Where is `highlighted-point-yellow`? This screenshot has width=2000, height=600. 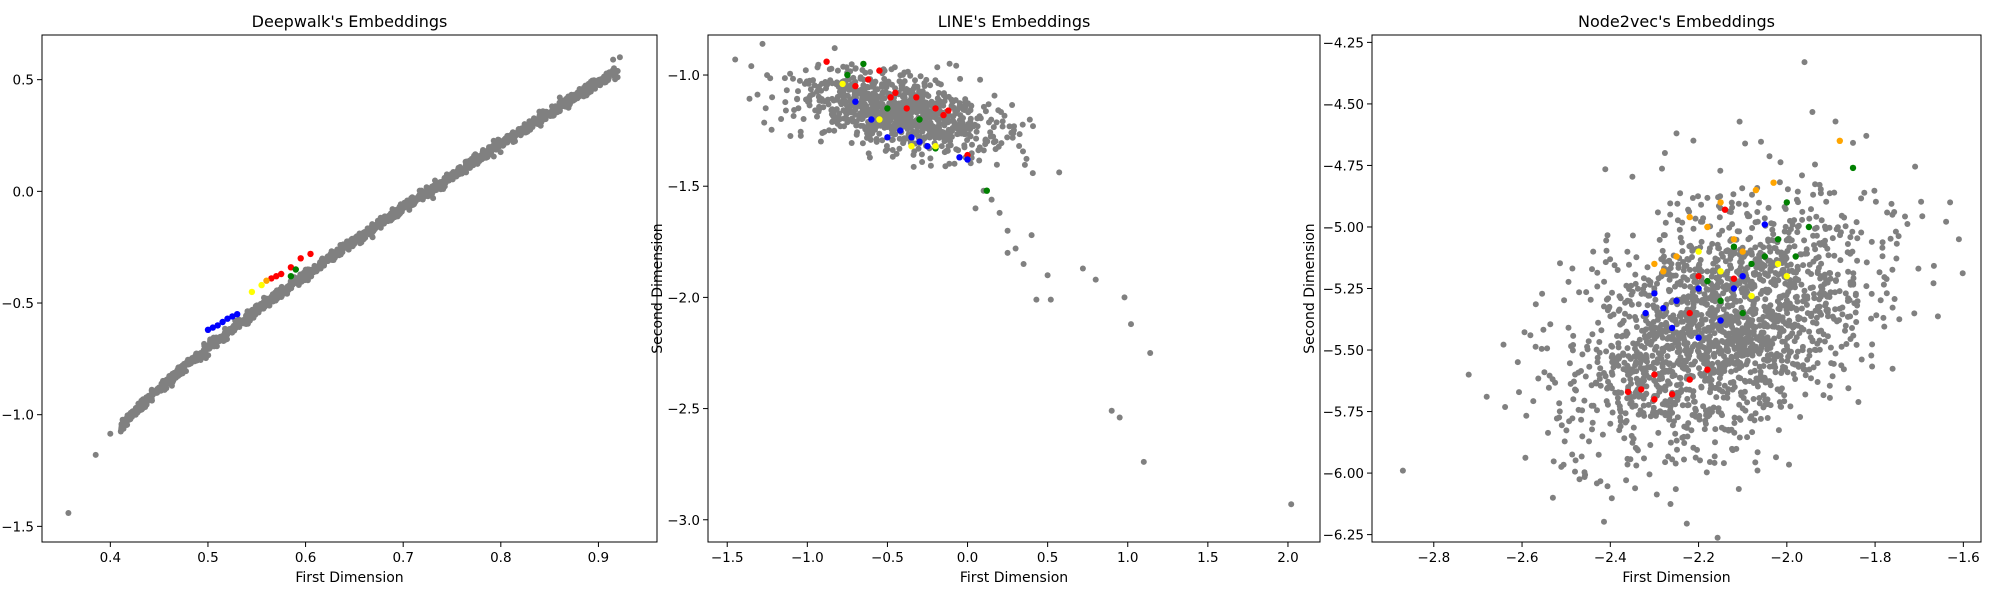
highlighted-point-yellow is located at coordinates (911, 146).